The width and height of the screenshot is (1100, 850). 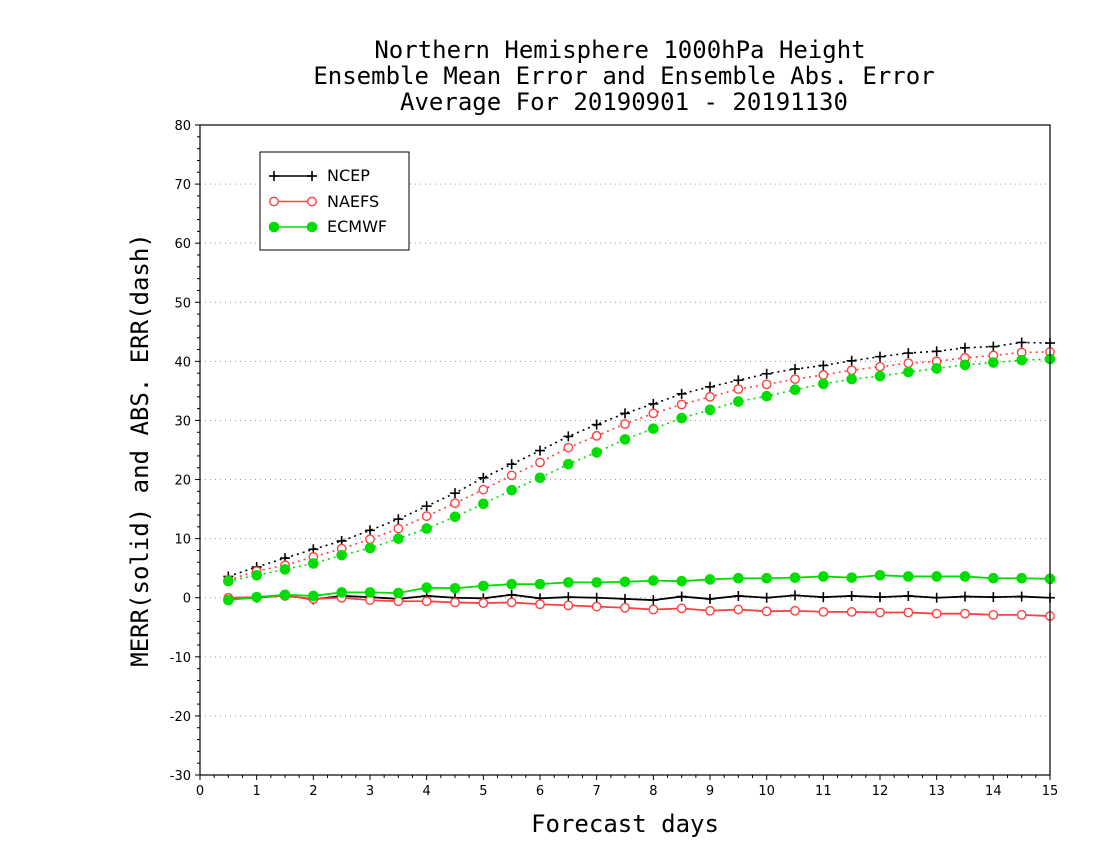 I want to click on x-tick-label: 3, so click(x=370, y=791).